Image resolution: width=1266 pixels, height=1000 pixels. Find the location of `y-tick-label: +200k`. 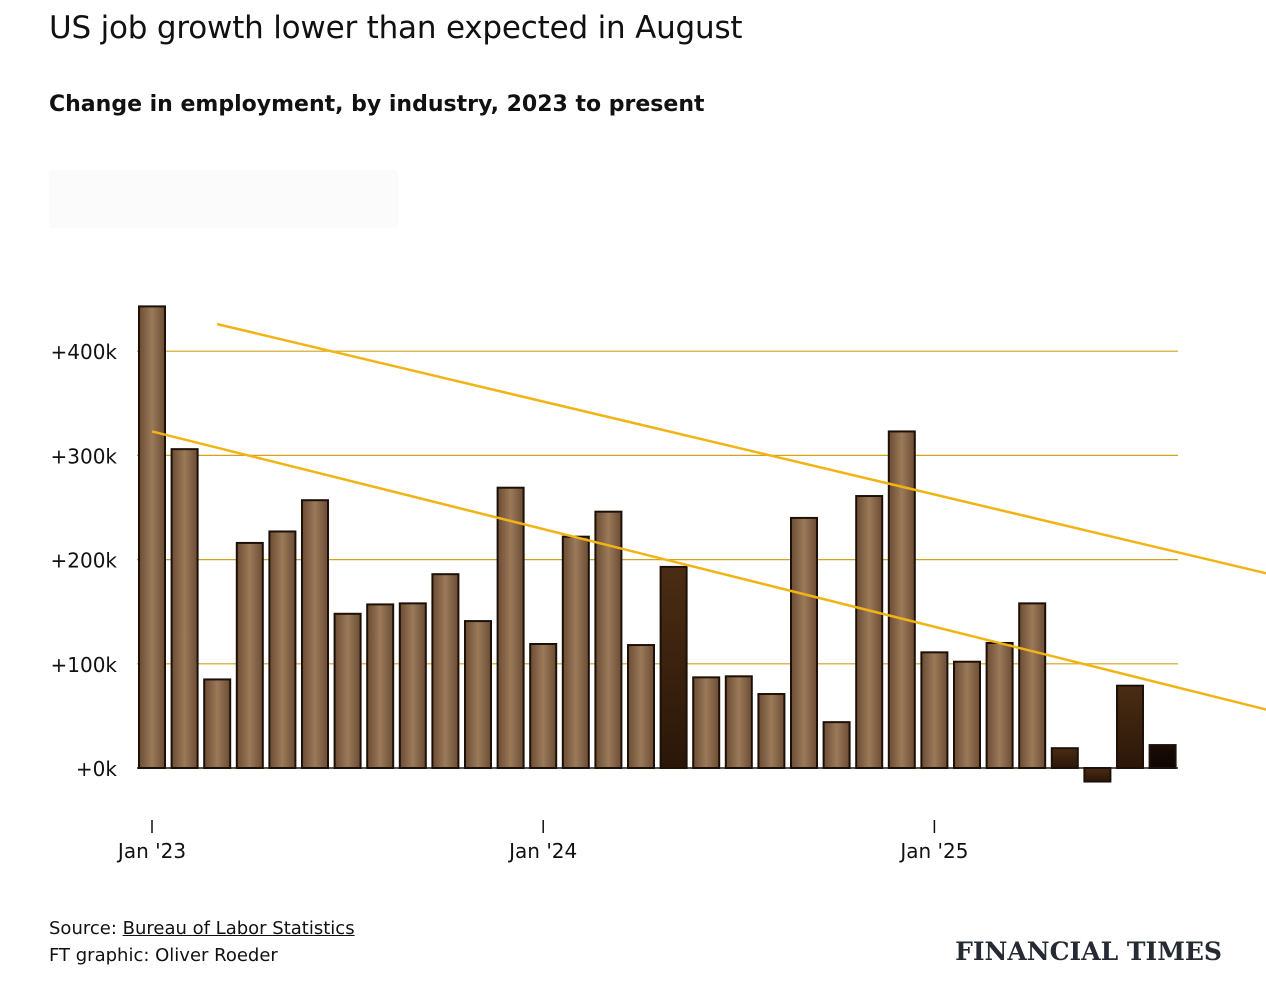

y-tick-label: +200k is located at coordinates (83, 561).